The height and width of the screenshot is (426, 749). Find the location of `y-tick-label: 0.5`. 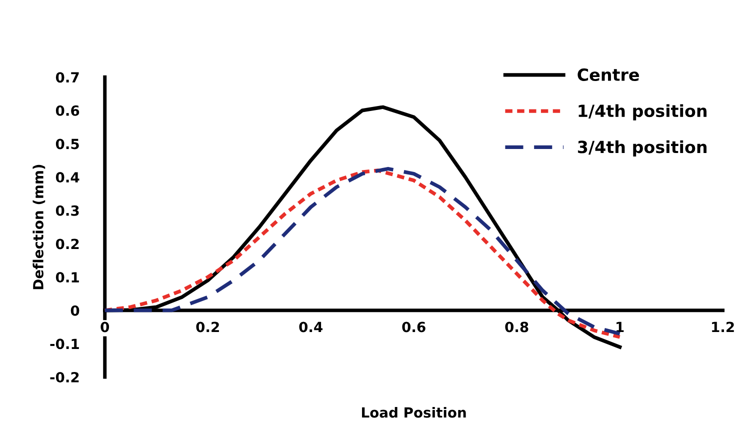

y-tick-label: 0.5 is located at coordinates (67, 144).